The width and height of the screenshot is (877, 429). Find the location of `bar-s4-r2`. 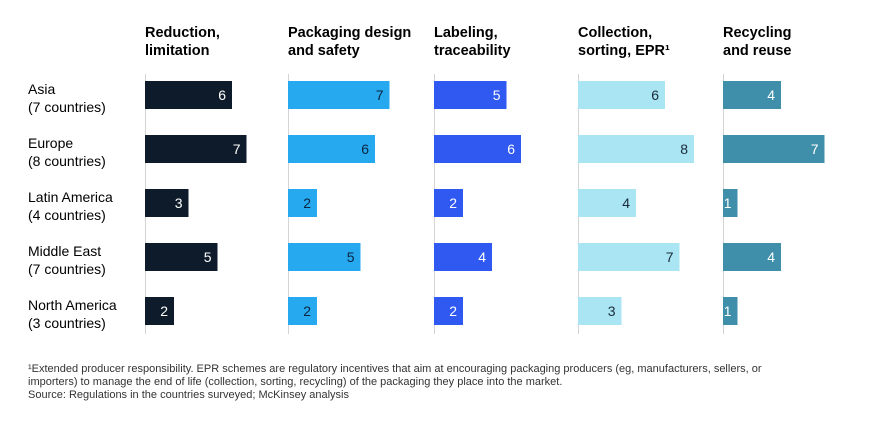

bar-s4-r2 is located at coordinates (636, 149).